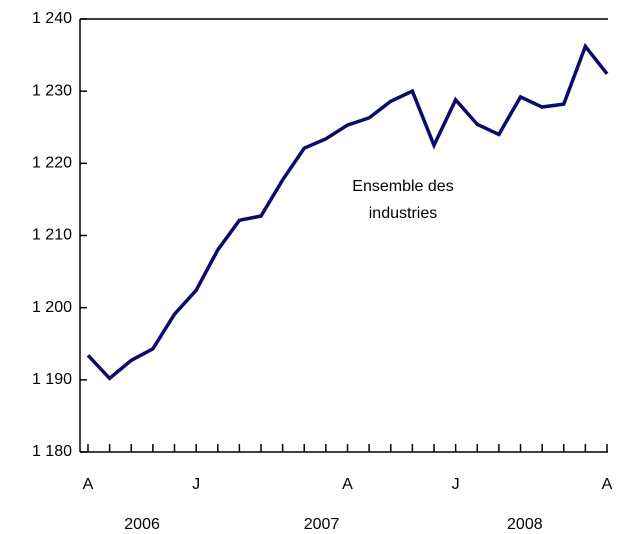  What do you see at coordinates (142, 524) in the screenshot?
I see `year-label: 2006` at bounding box center [142, 524].